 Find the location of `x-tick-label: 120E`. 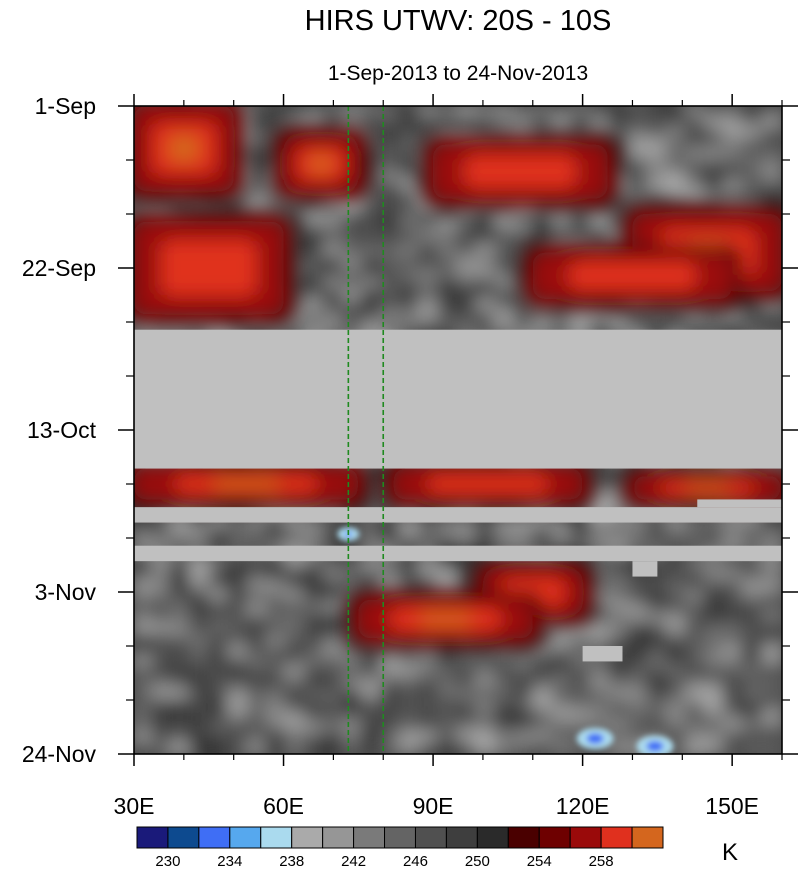

x-tick-label: 120E is located at coordinates (583, 806).